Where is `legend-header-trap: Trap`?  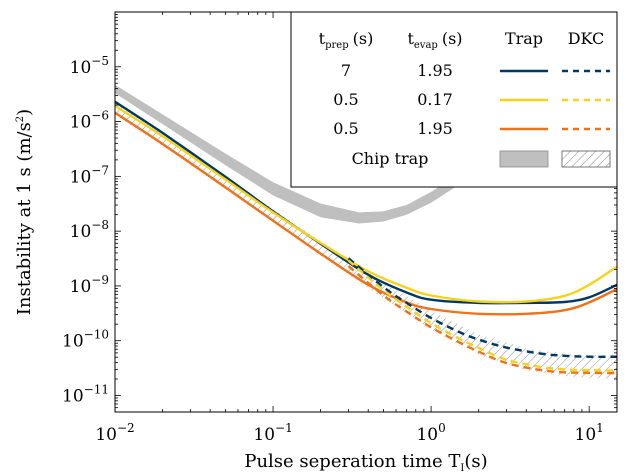
legend-header-trap: Trap is located at coordinates (524, 38).